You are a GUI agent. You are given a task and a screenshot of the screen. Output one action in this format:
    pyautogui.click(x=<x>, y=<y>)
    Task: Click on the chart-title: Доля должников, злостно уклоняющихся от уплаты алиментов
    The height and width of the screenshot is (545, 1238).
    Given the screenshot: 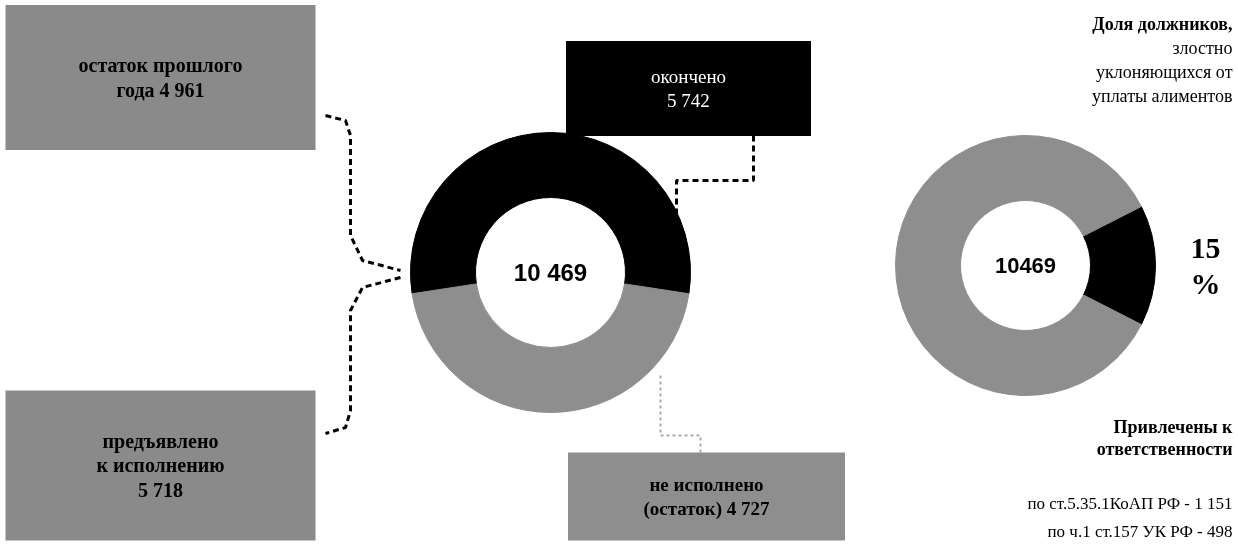 What is the action you would take?
    pyautogui.click(x=1162, y=59)
    